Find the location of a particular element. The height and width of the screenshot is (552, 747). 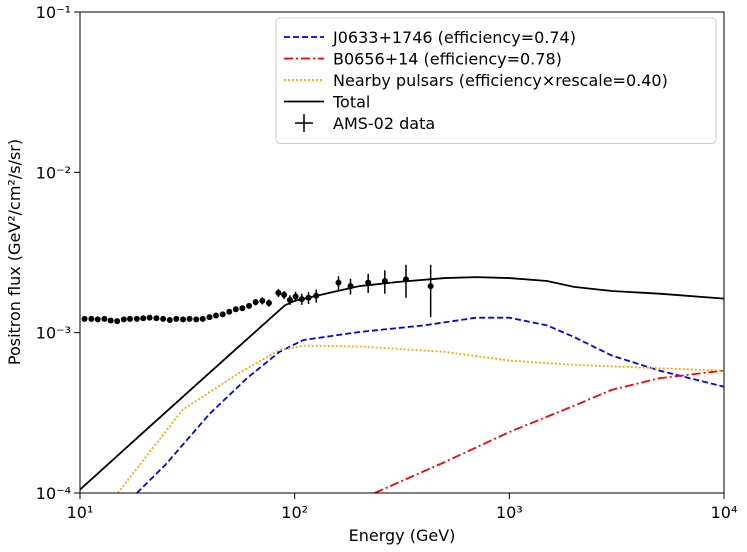

x-tick-label: 10¹ is located at coordinates (80, 512).